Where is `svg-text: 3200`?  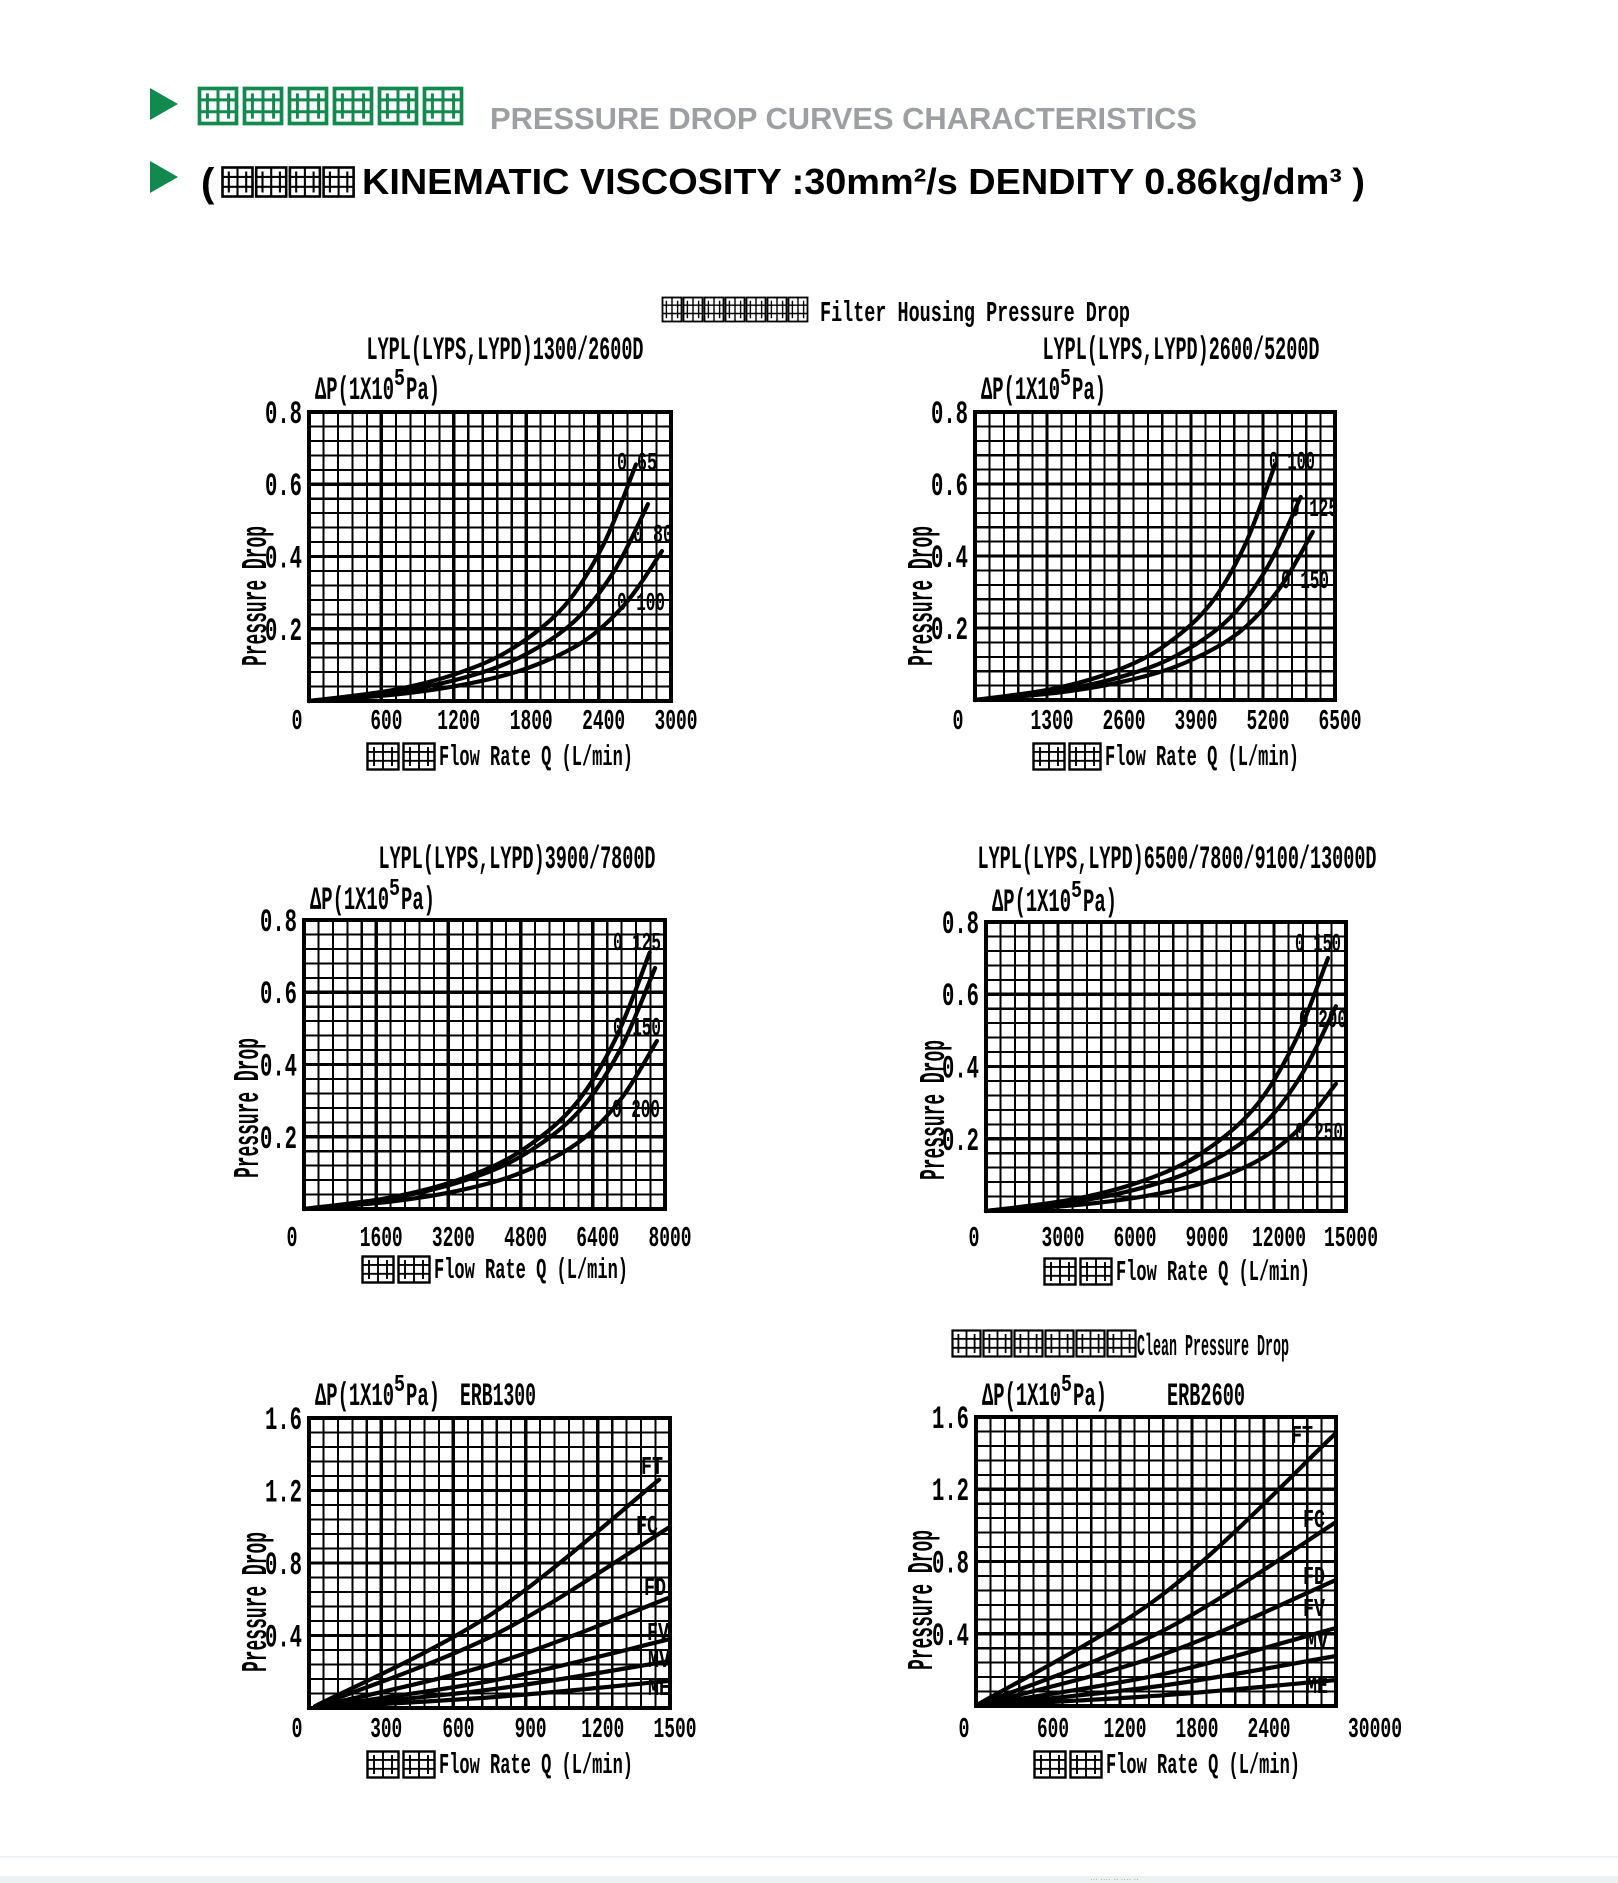
svg-text: 3200 is located at coordinates (453, 1238).